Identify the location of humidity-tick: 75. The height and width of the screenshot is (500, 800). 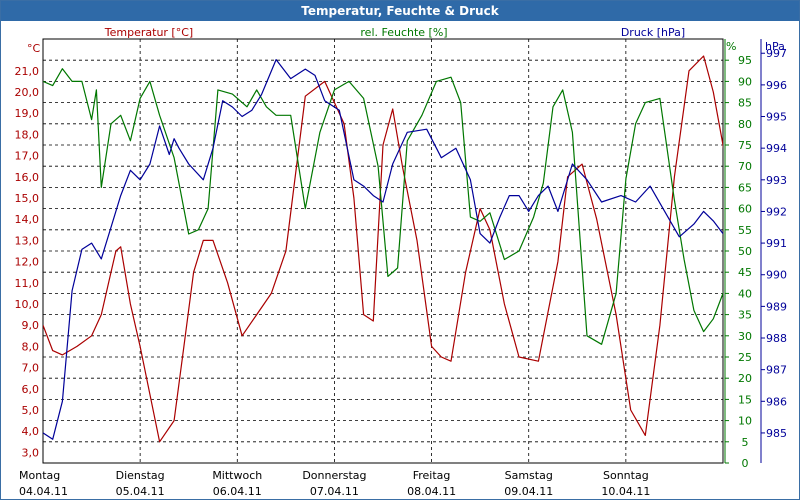
(745, 145).